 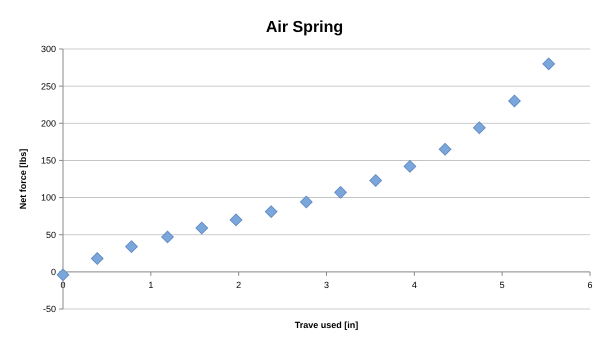 I want to click on chart-title: Air Spring, so click(x=305, y=27).